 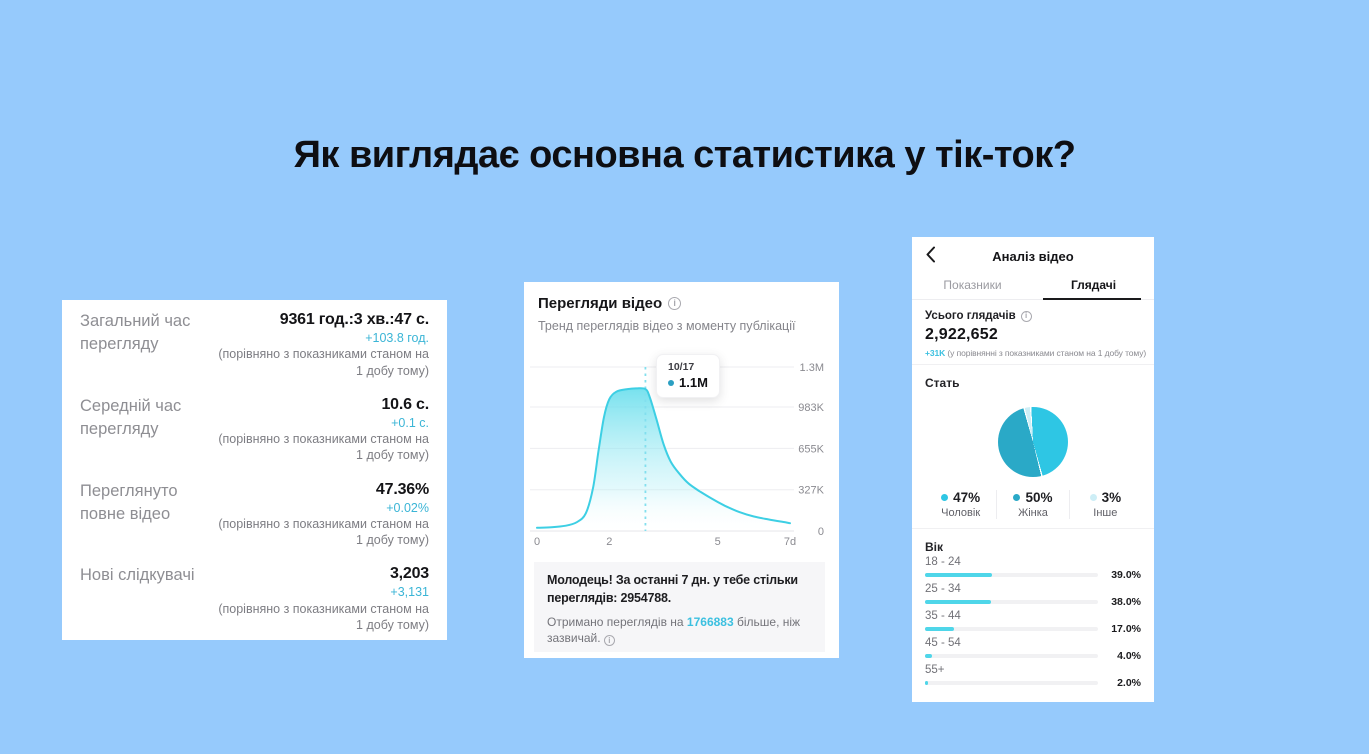 What do you see at coordinates (710, 621) in the screenshot?
I see `note-highlight: 1766883` at bounding box center [710, 621].